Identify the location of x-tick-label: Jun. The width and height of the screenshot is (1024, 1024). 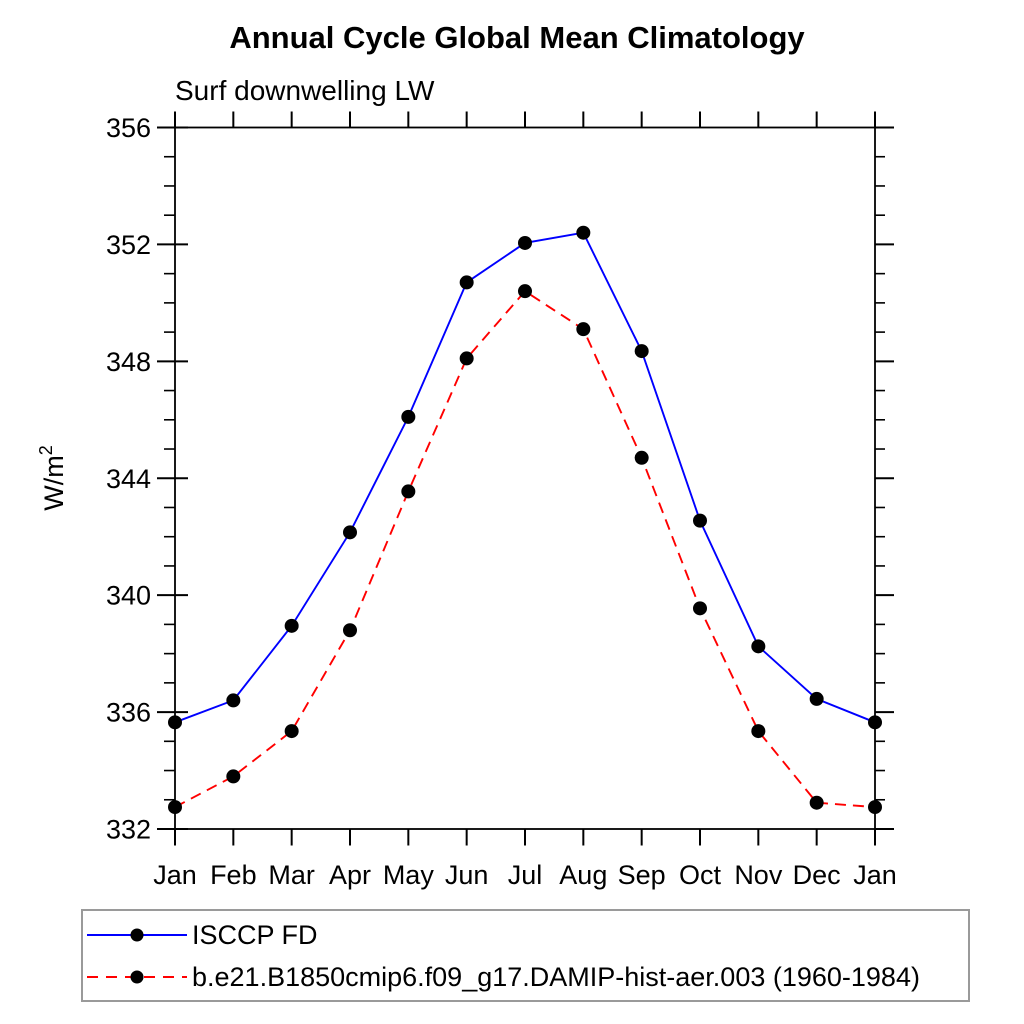
(467, 875).